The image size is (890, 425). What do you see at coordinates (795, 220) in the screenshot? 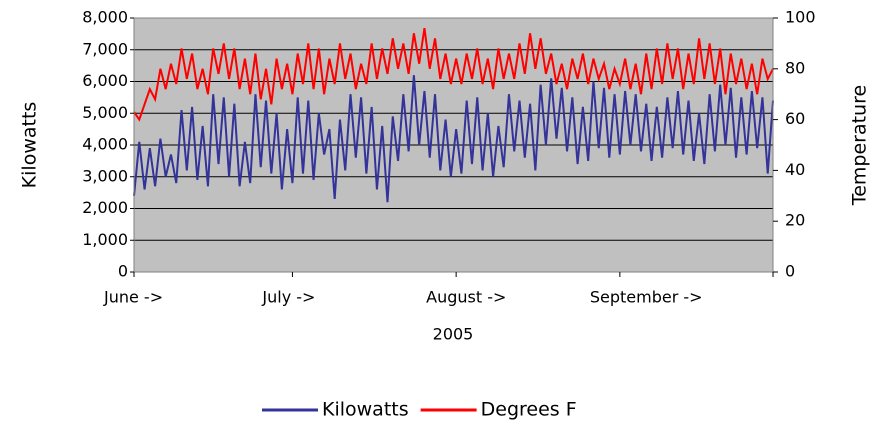
I see `y2-tick-label: 20` at bounding box center [795, 220].